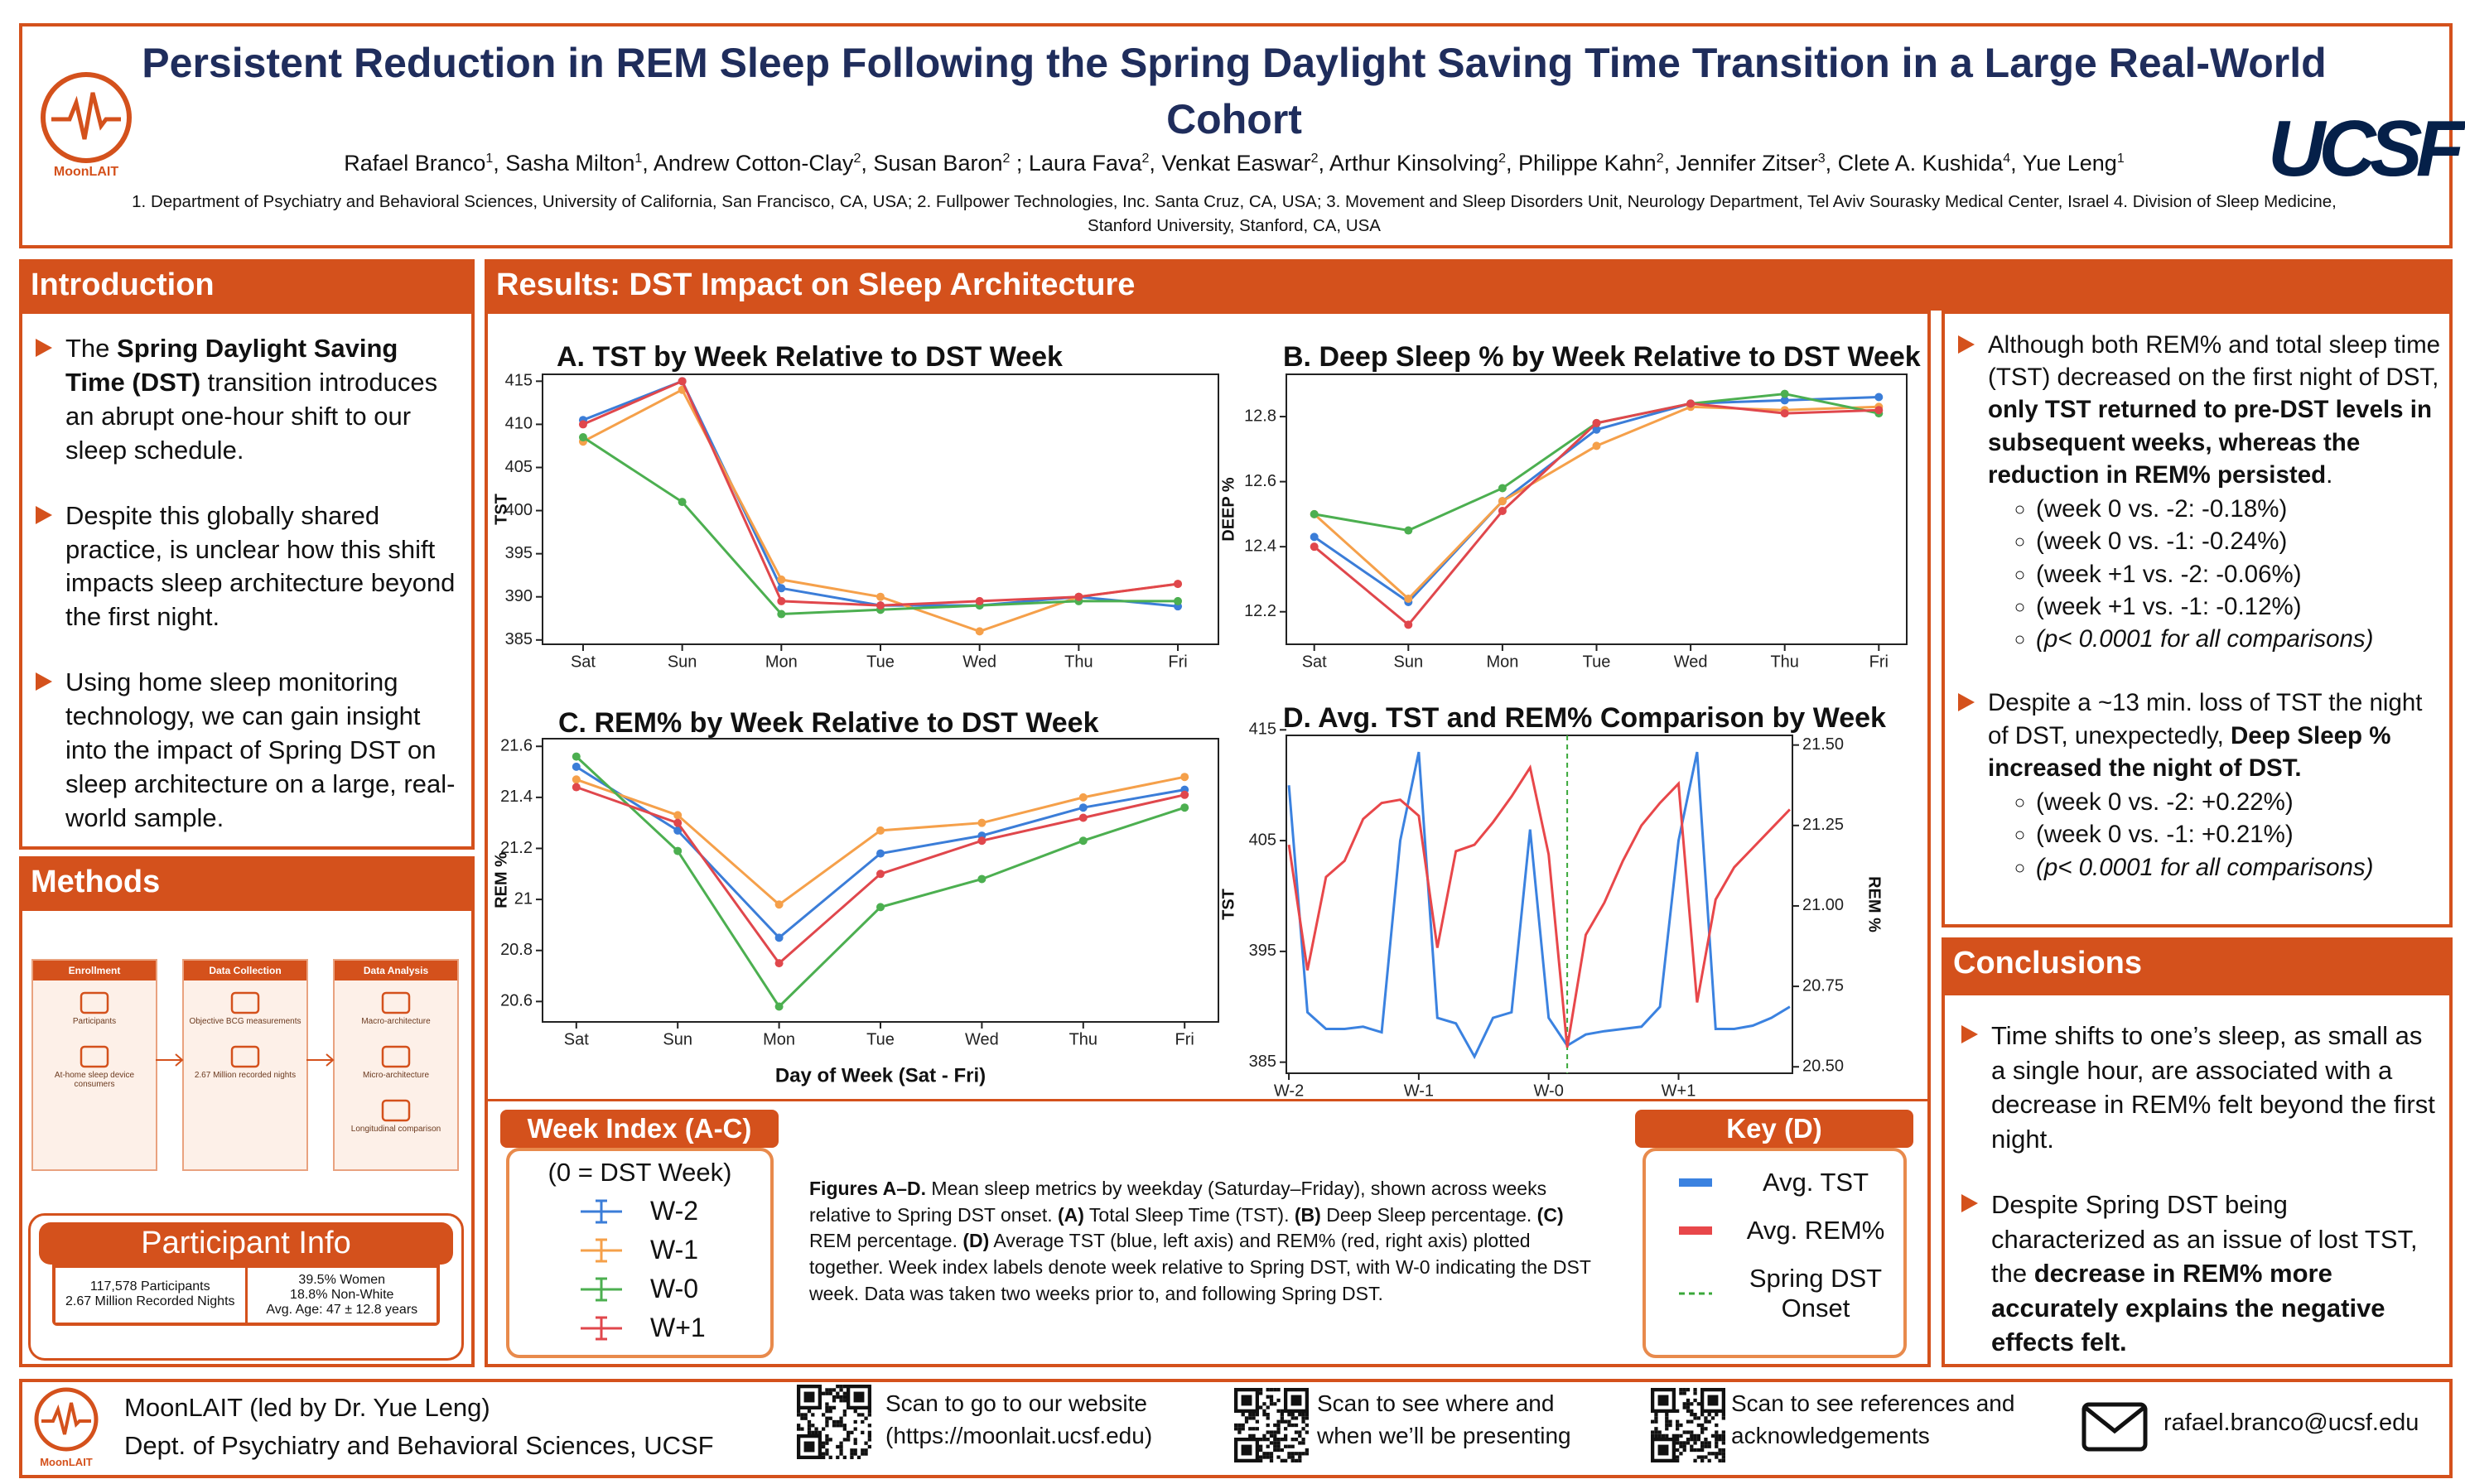 Image resolution: width=2465 pixels, height=1484 pixels. I want to click on author-affiliation: 1, so click(2120, 159).